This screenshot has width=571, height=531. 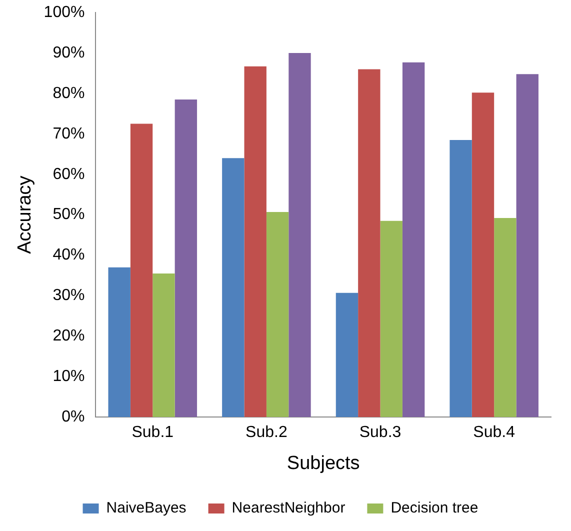 What do you see at coordinates (68, 53) in the screenshot?
I see `y-tick-label: 90%` at bounding box center [68, 53].